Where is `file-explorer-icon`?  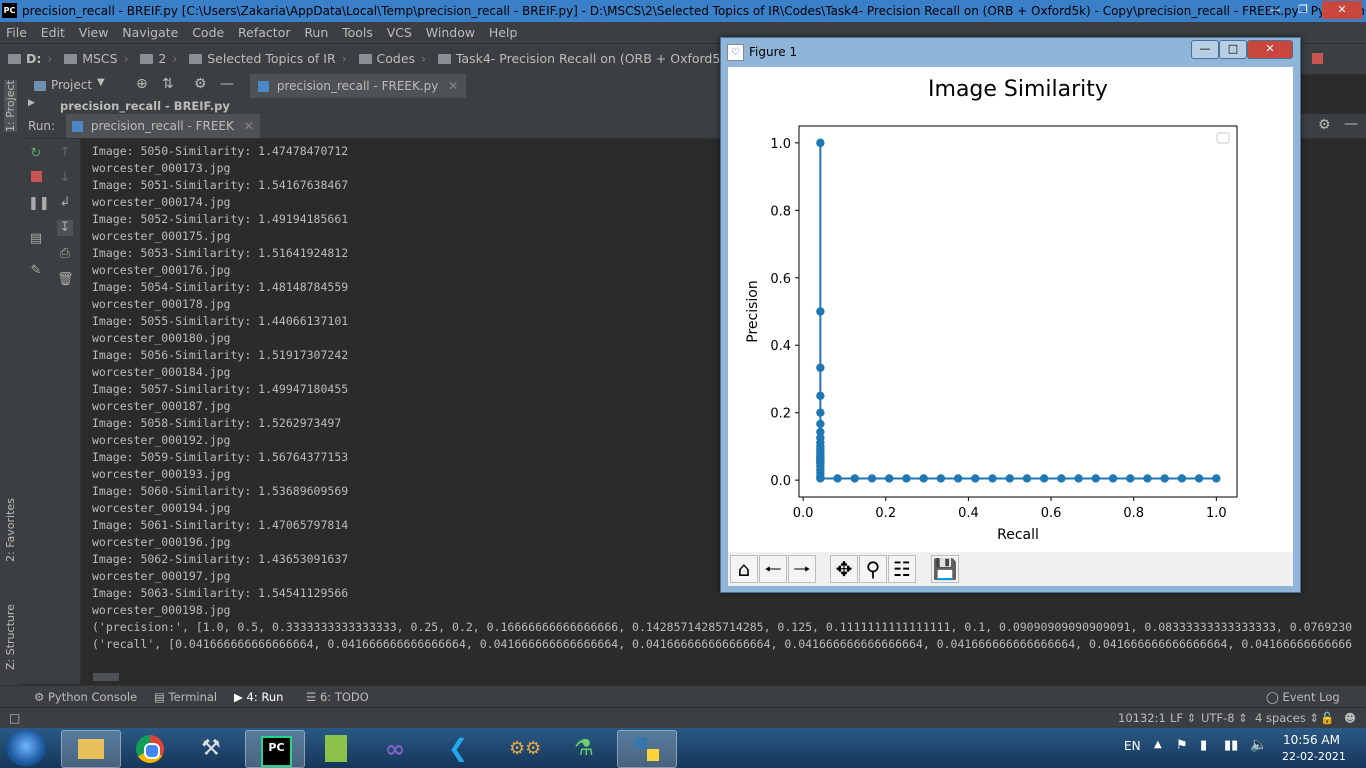
file-explorer-icon is located at coordinates (91, 749).